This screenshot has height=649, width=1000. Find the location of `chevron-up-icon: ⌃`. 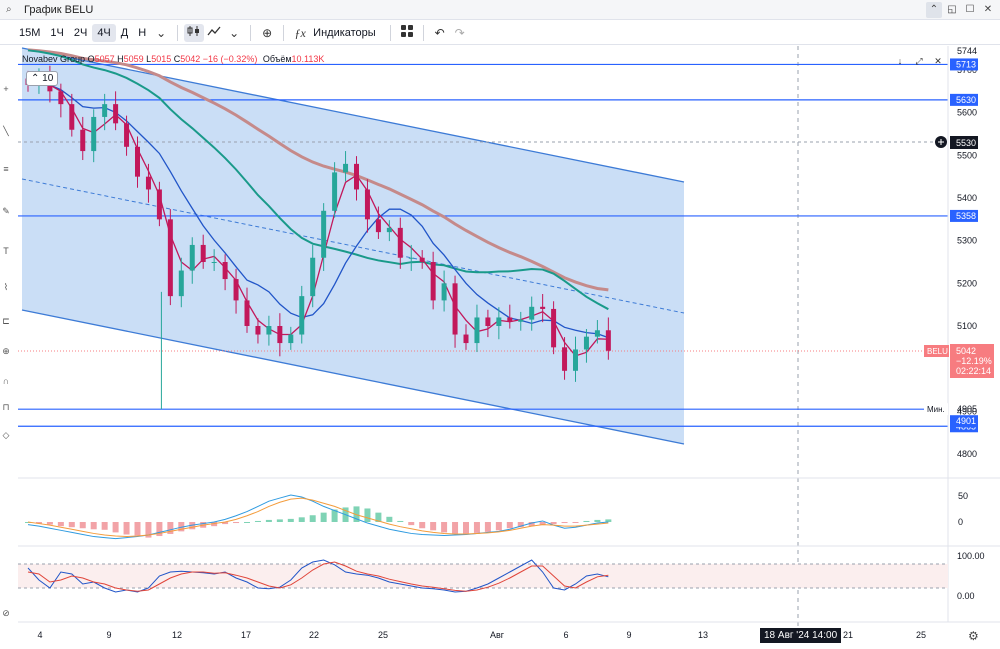

chevron-up-icon: ⌃ is located at coordinates (934, 10).